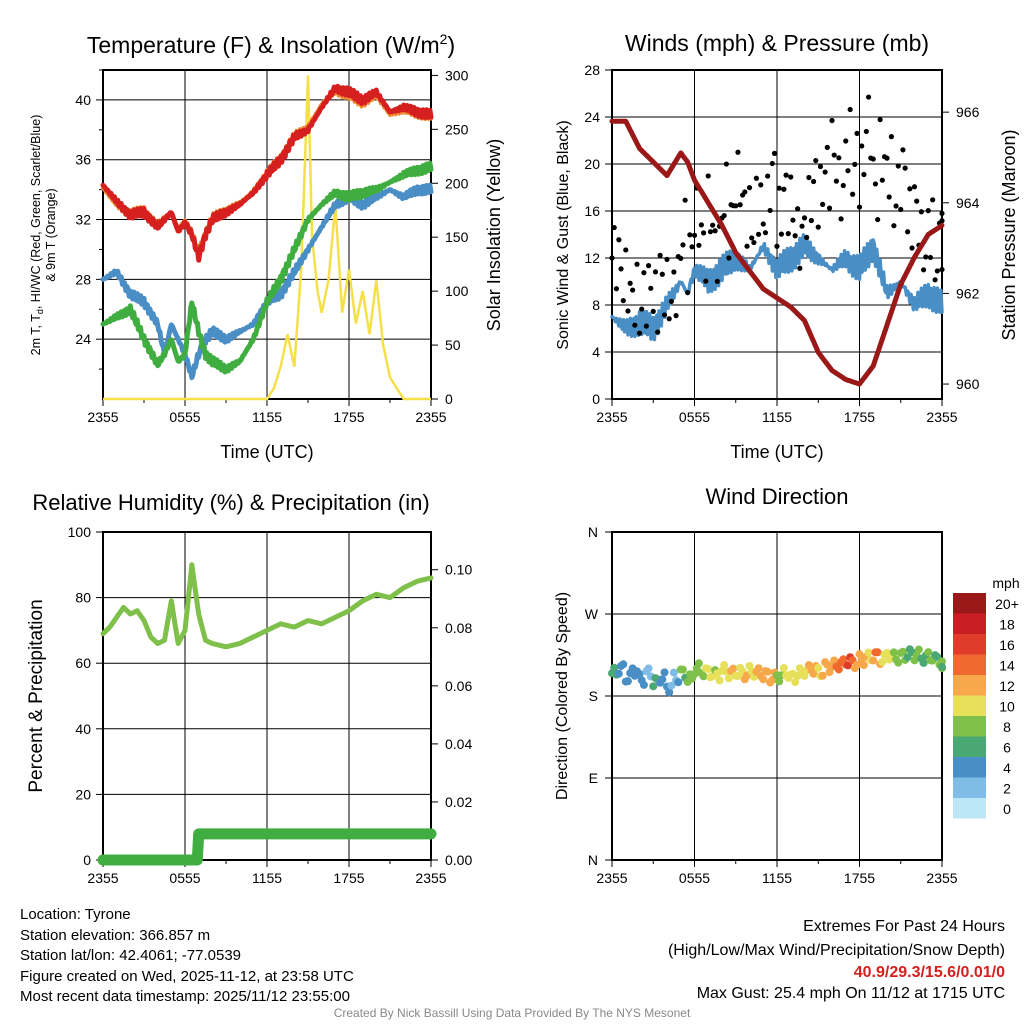  Describe the element at coordinates (1007, 789) in the screenshot. I see `colorbar-label: 2` at that location.